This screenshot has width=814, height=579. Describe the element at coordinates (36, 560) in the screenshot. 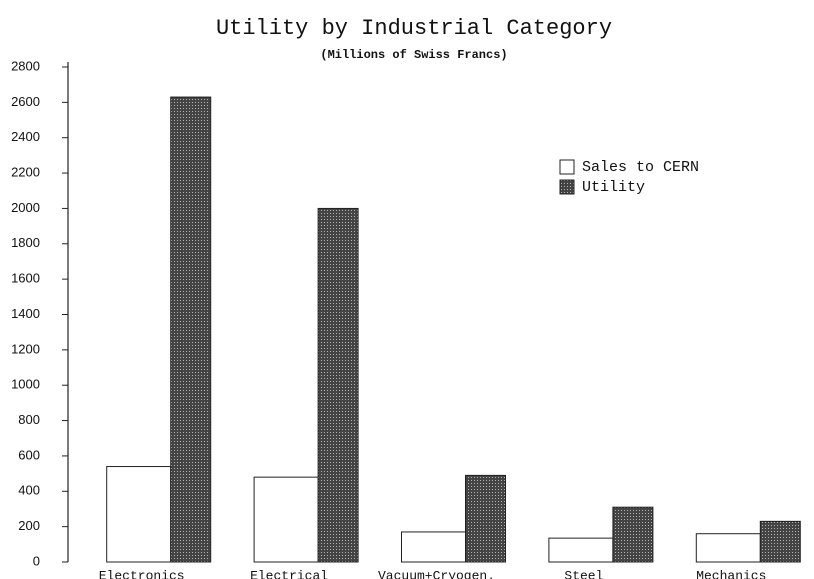

I see `y-tick-label: 0` at that location.